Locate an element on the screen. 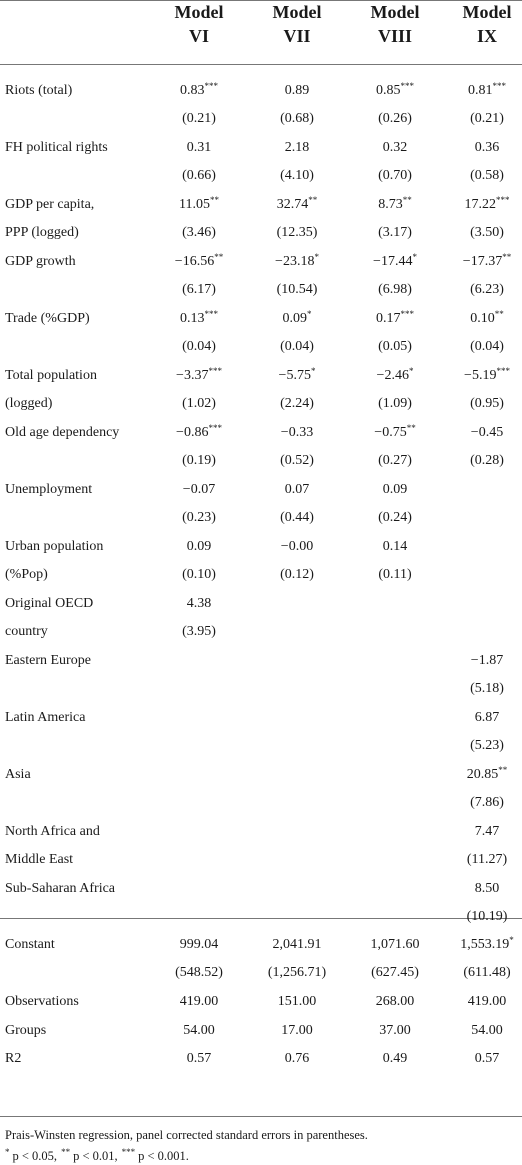 This screenshot has height=1165, width=522. coefficient: 54.00 is located at coordinates (199, 1030).